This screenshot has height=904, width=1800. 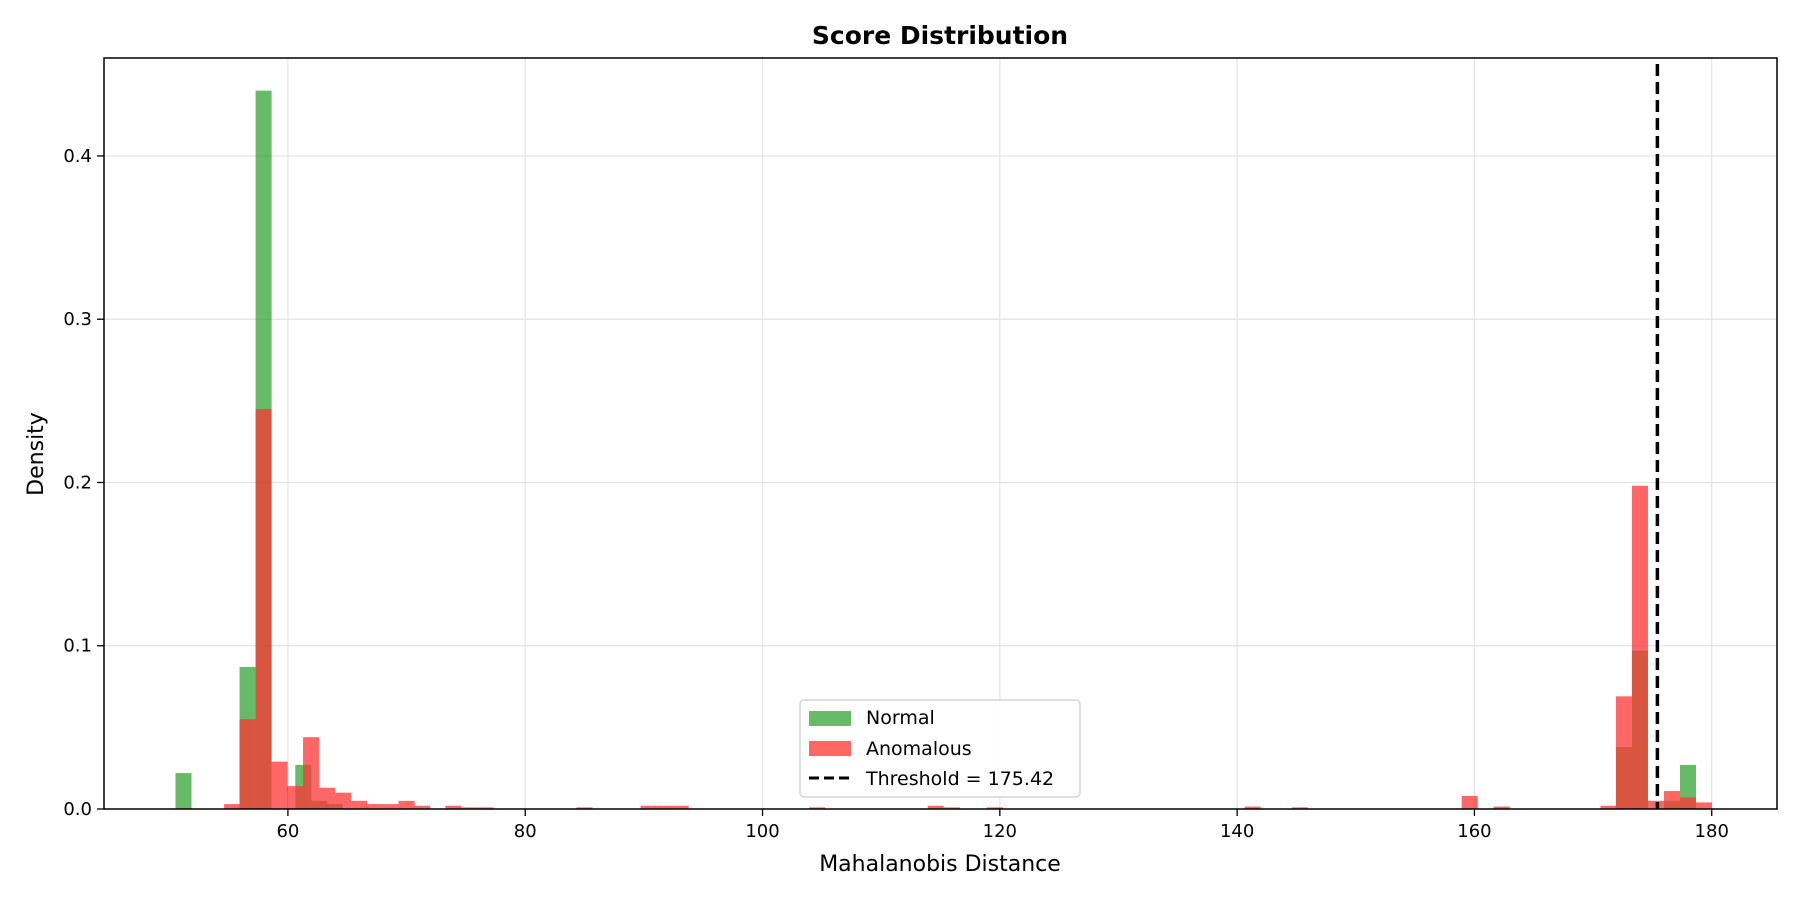 I want to click on x-tick-label: 80, so click(x=525, y=831).